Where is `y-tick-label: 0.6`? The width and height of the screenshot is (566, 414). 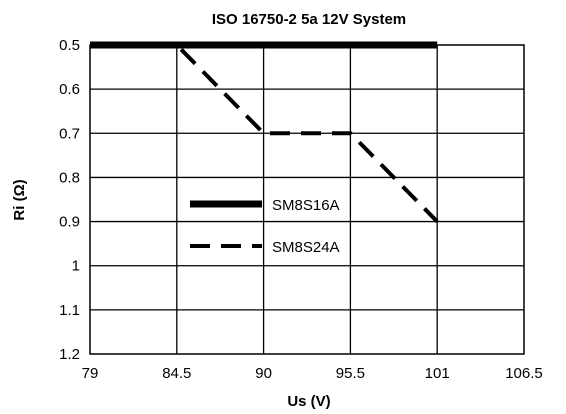
y-tick-label: 0.6 is located at coordinates (69, 89).